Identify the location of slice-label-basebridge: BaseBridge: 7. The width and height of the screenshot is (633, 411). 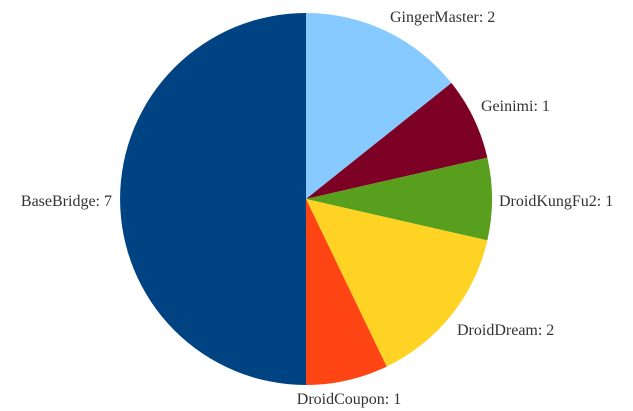
(66, 201).